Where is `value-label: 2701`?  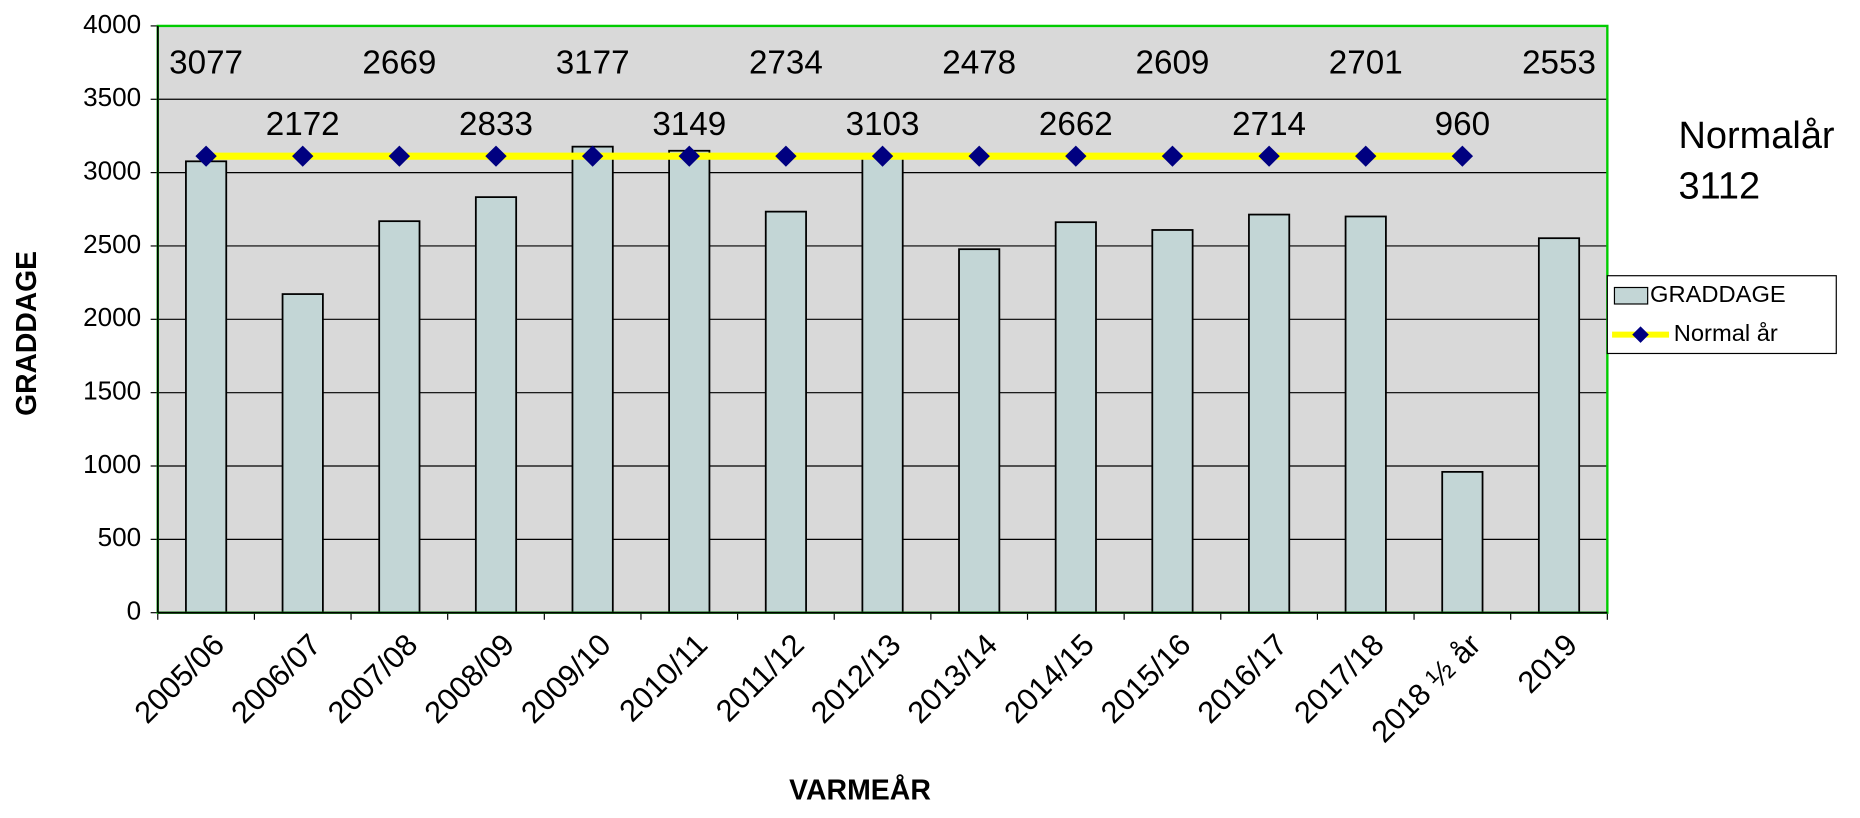 value-label: 2701 is located at coordinates (1366, 63).